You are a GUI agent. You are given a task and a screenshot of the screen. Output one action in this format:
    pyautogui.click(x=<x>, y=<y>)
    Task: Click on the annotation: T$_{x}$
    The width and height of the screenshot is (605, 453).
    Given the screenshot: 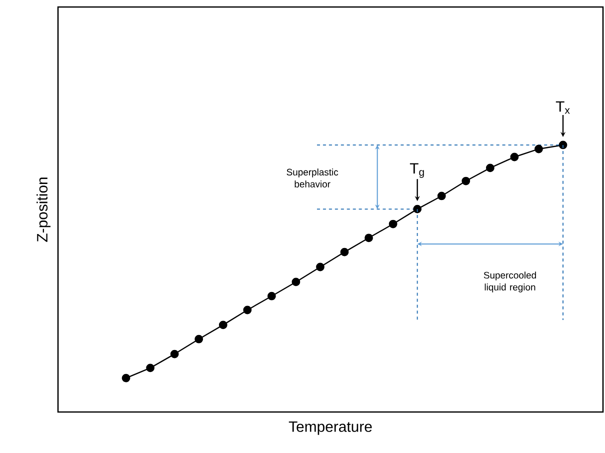 What is the action you would take?
    pyautogui.click(x=563, y=107)
    